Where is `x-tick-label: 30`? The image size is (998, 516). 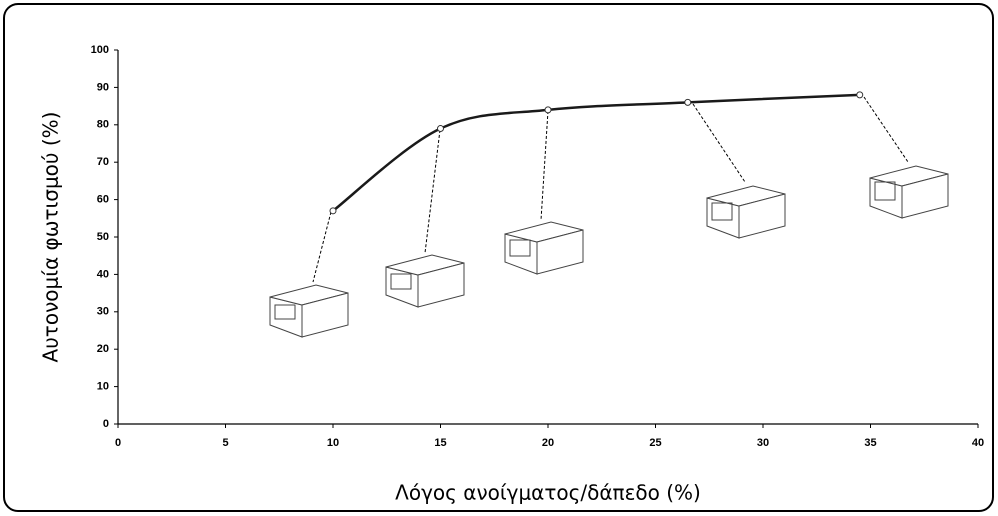
x-tick-label: 30 is located at coordinates (763, 443).